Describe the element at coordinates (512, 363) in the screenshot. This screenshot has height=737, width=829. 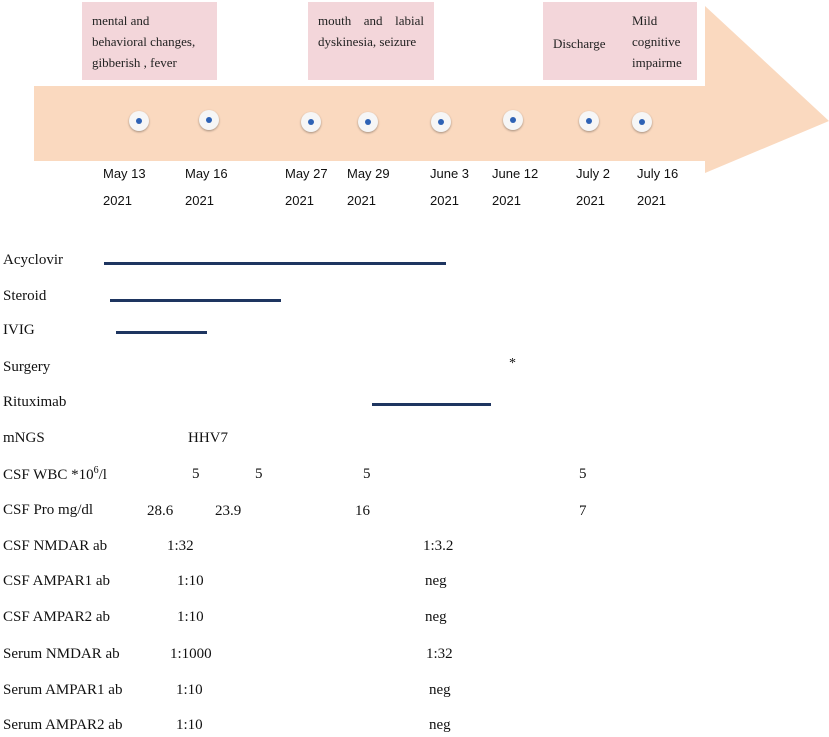
I see `surgery-marker: *` at that location.